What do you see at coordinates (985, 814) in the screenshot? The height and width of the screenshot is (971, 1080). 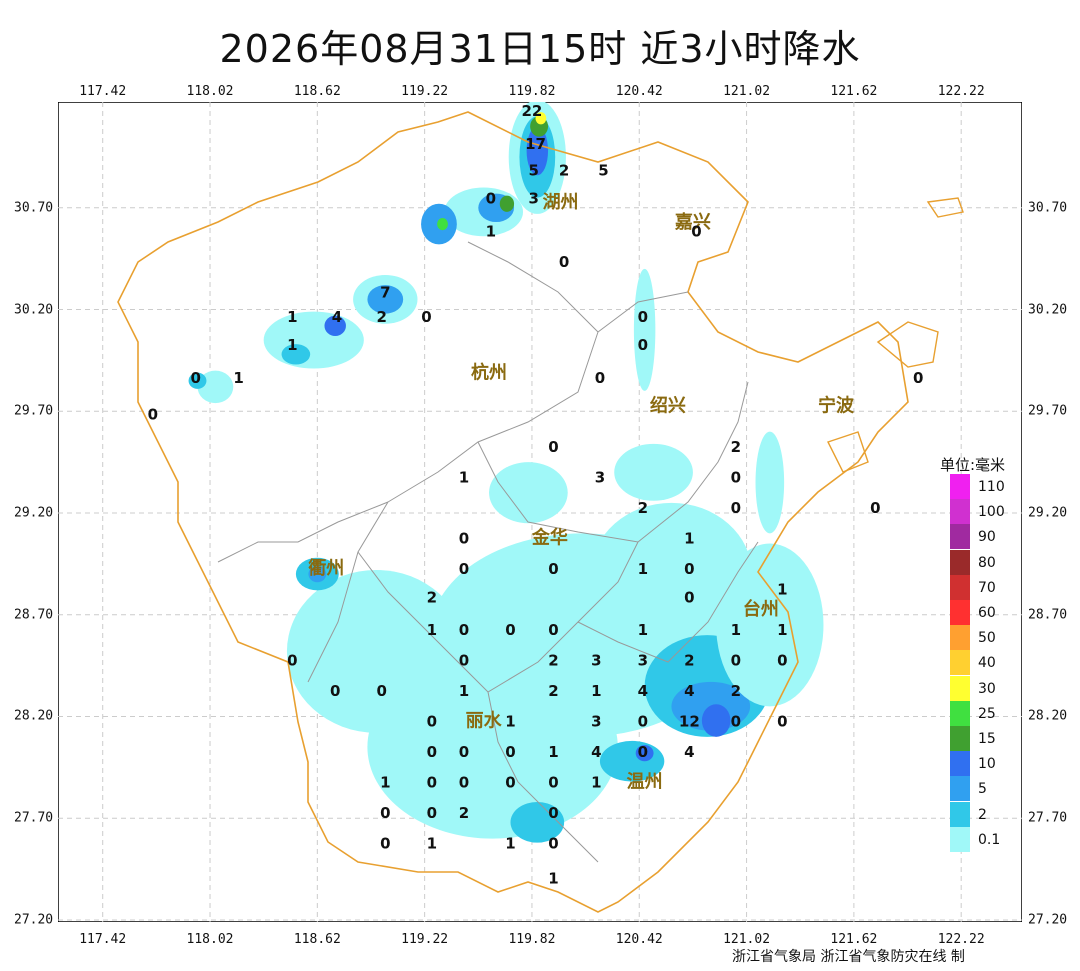 I see `legend-item: 2` at bounding box center [985, 814].